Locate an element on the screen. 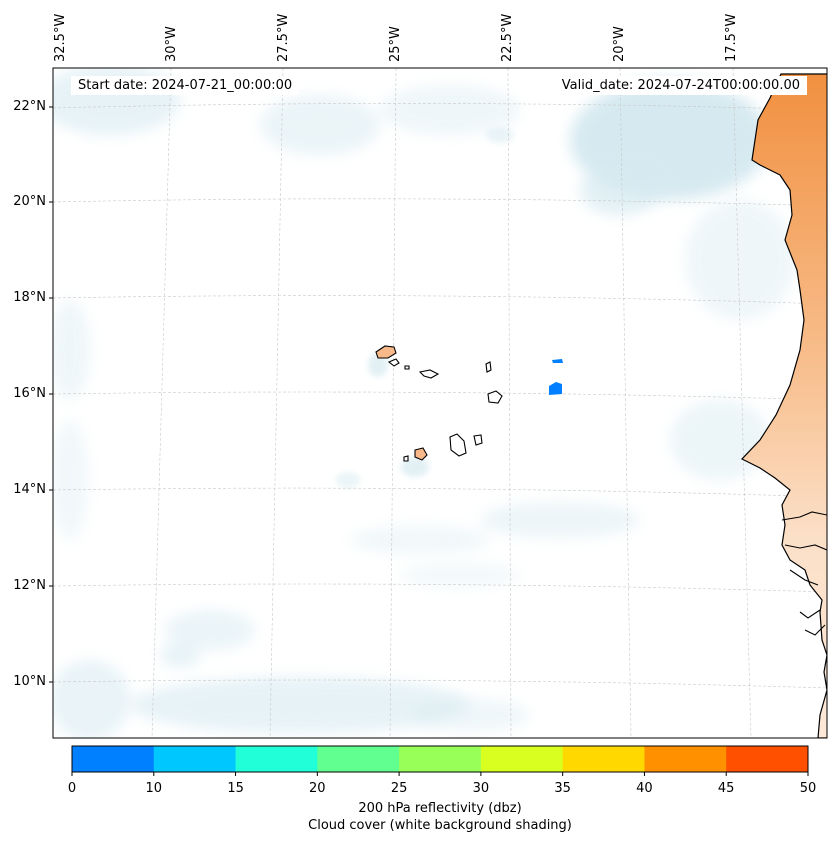  island-maio is located at coordinates (478, 440).